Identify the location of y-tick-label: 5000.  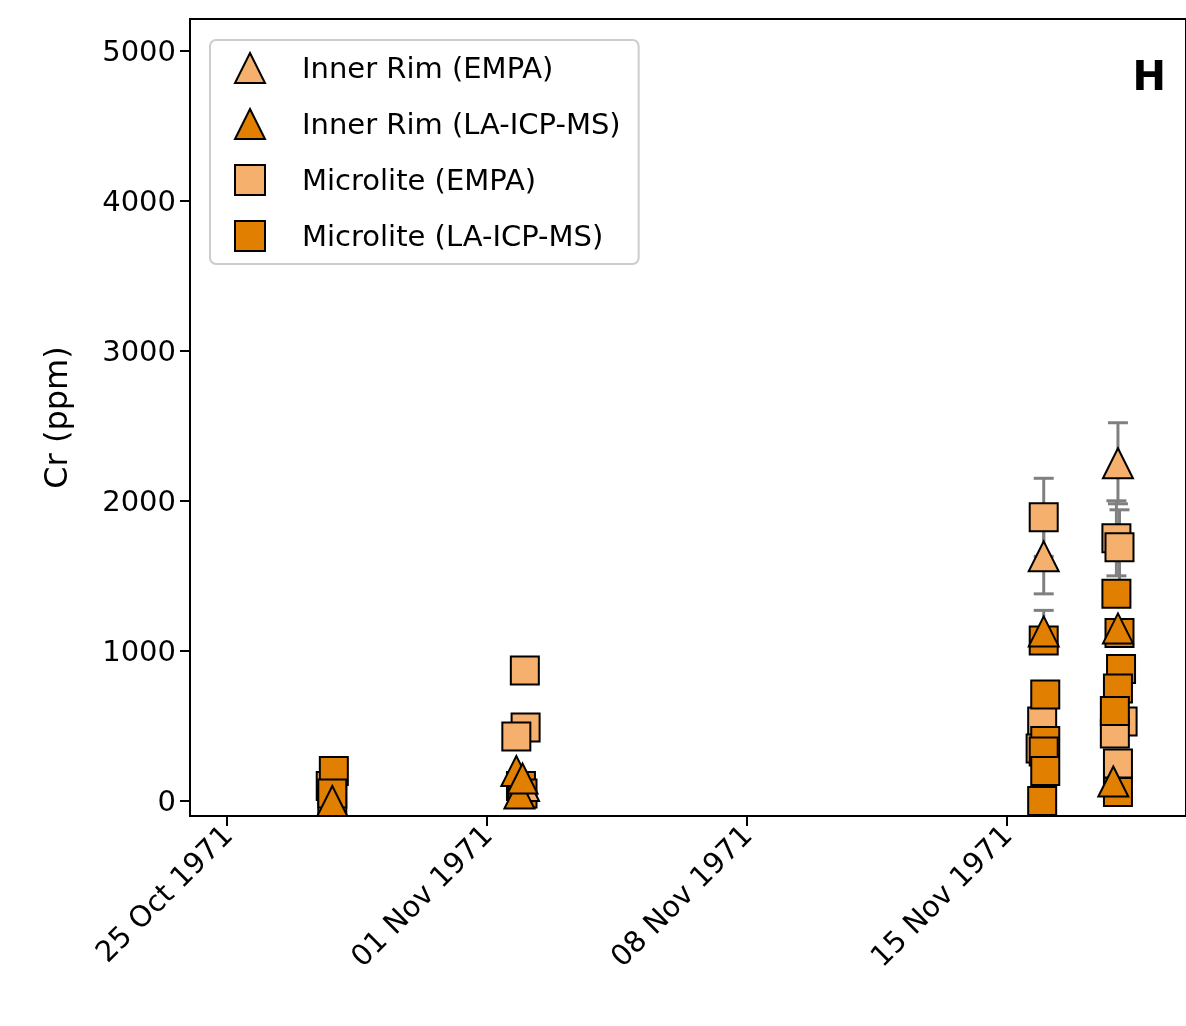
(139, 50).